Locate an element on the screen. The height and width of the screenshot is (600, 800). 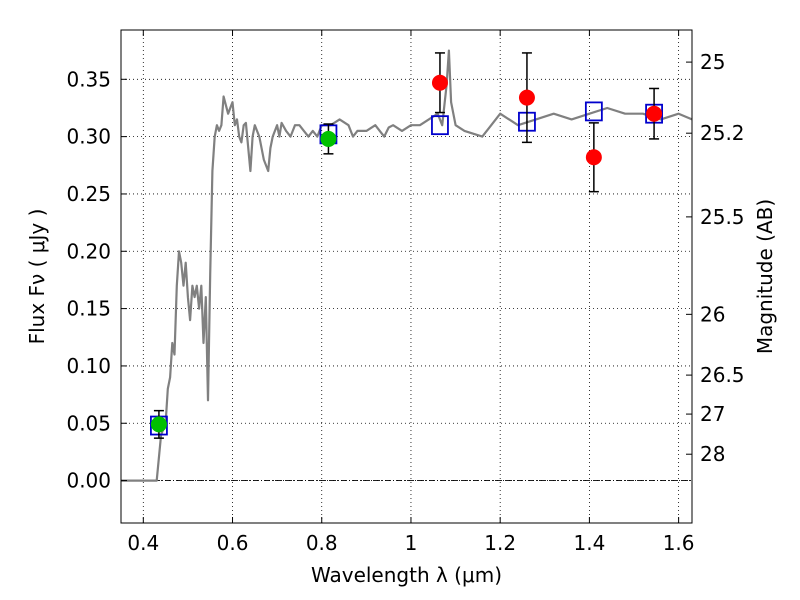
y-tick-label: 0.25 is located at coordinates (88, 194).